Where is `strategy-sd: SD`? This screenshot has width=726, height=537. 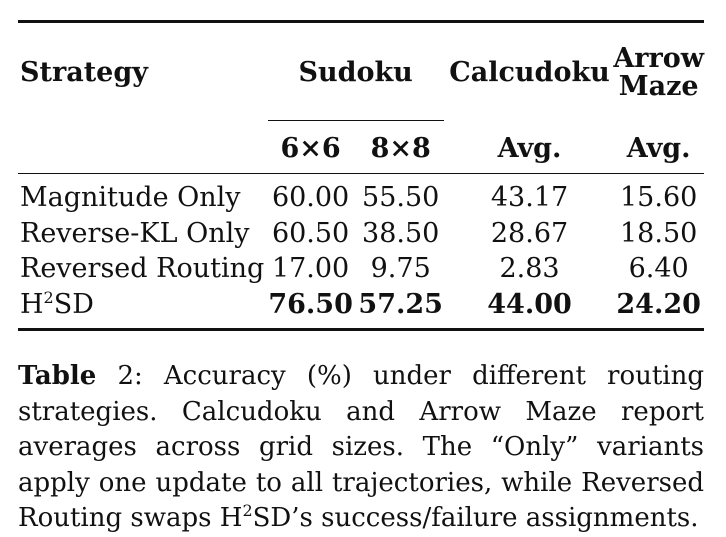 strategy-sd: SD is located at coordinates (73, 304).